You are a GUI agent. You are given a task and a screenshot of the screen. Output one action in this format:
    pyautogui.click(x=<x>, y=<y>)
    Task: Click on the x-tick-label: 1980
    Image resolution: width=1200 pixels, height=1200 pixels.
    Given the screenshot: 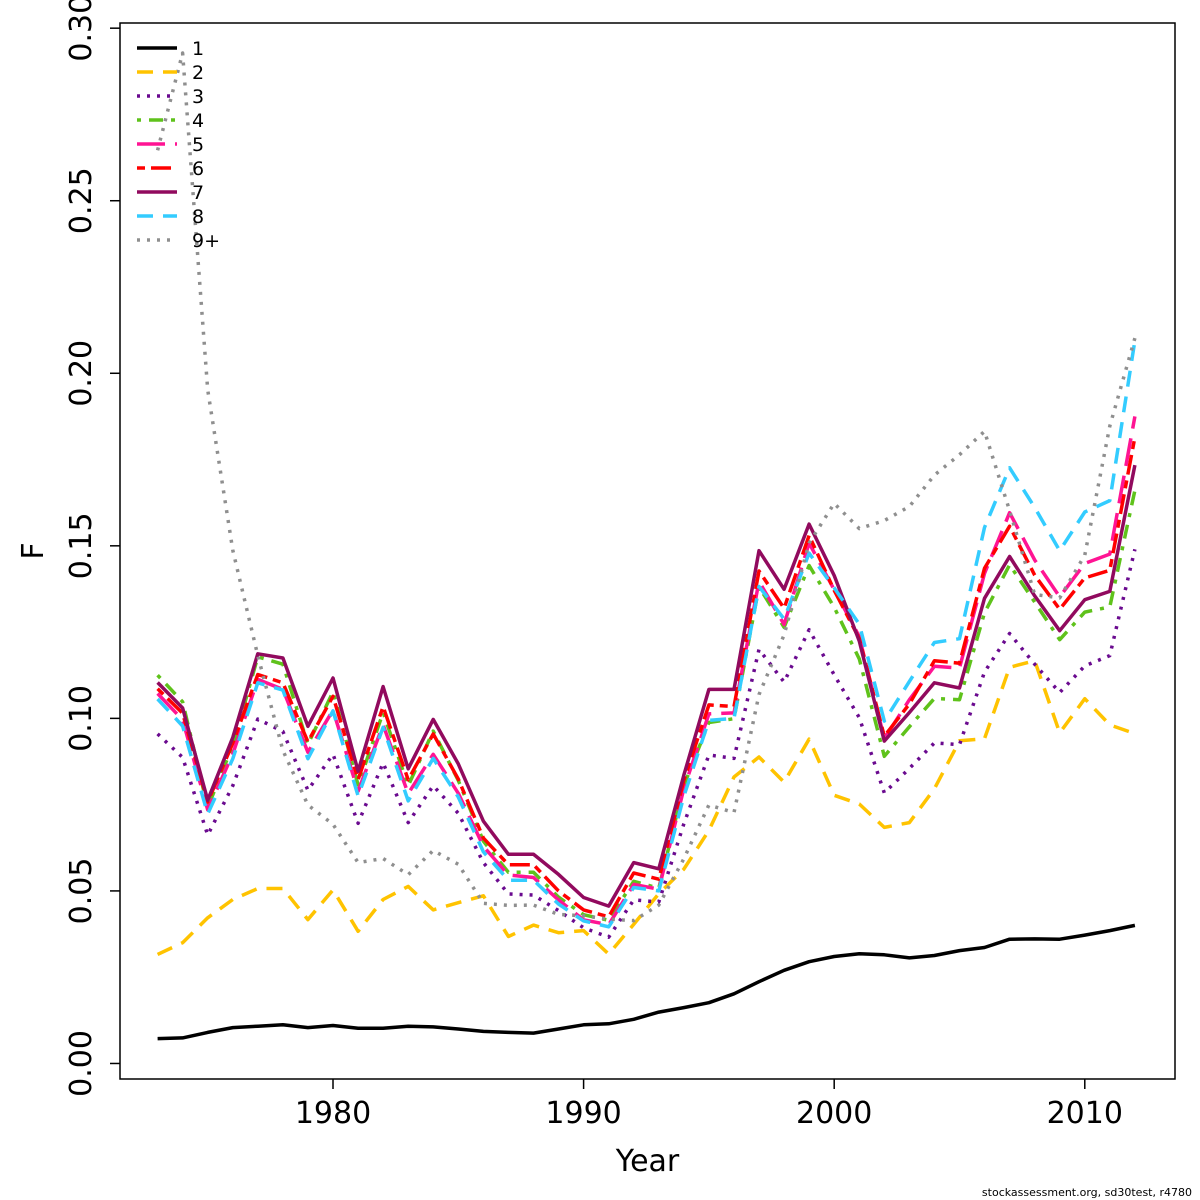 What is the action you would take?
    pyautogui.click(x=333, y=1113)
    